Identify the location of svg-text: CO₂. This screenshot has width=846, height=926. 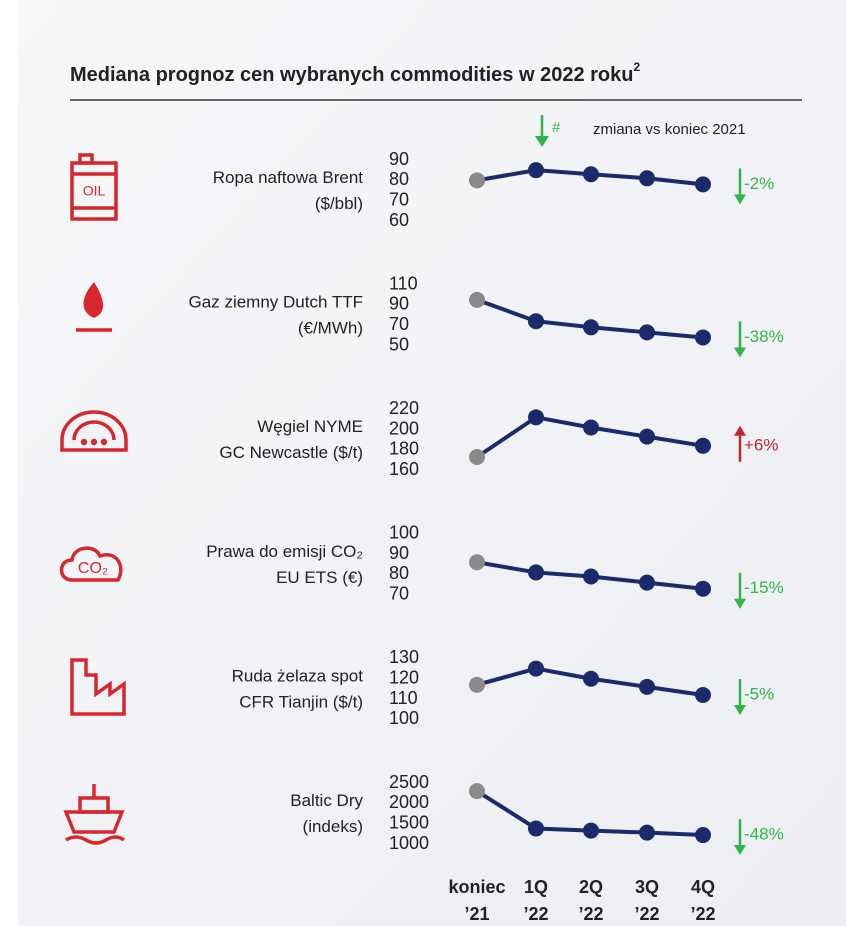
(93, 568).